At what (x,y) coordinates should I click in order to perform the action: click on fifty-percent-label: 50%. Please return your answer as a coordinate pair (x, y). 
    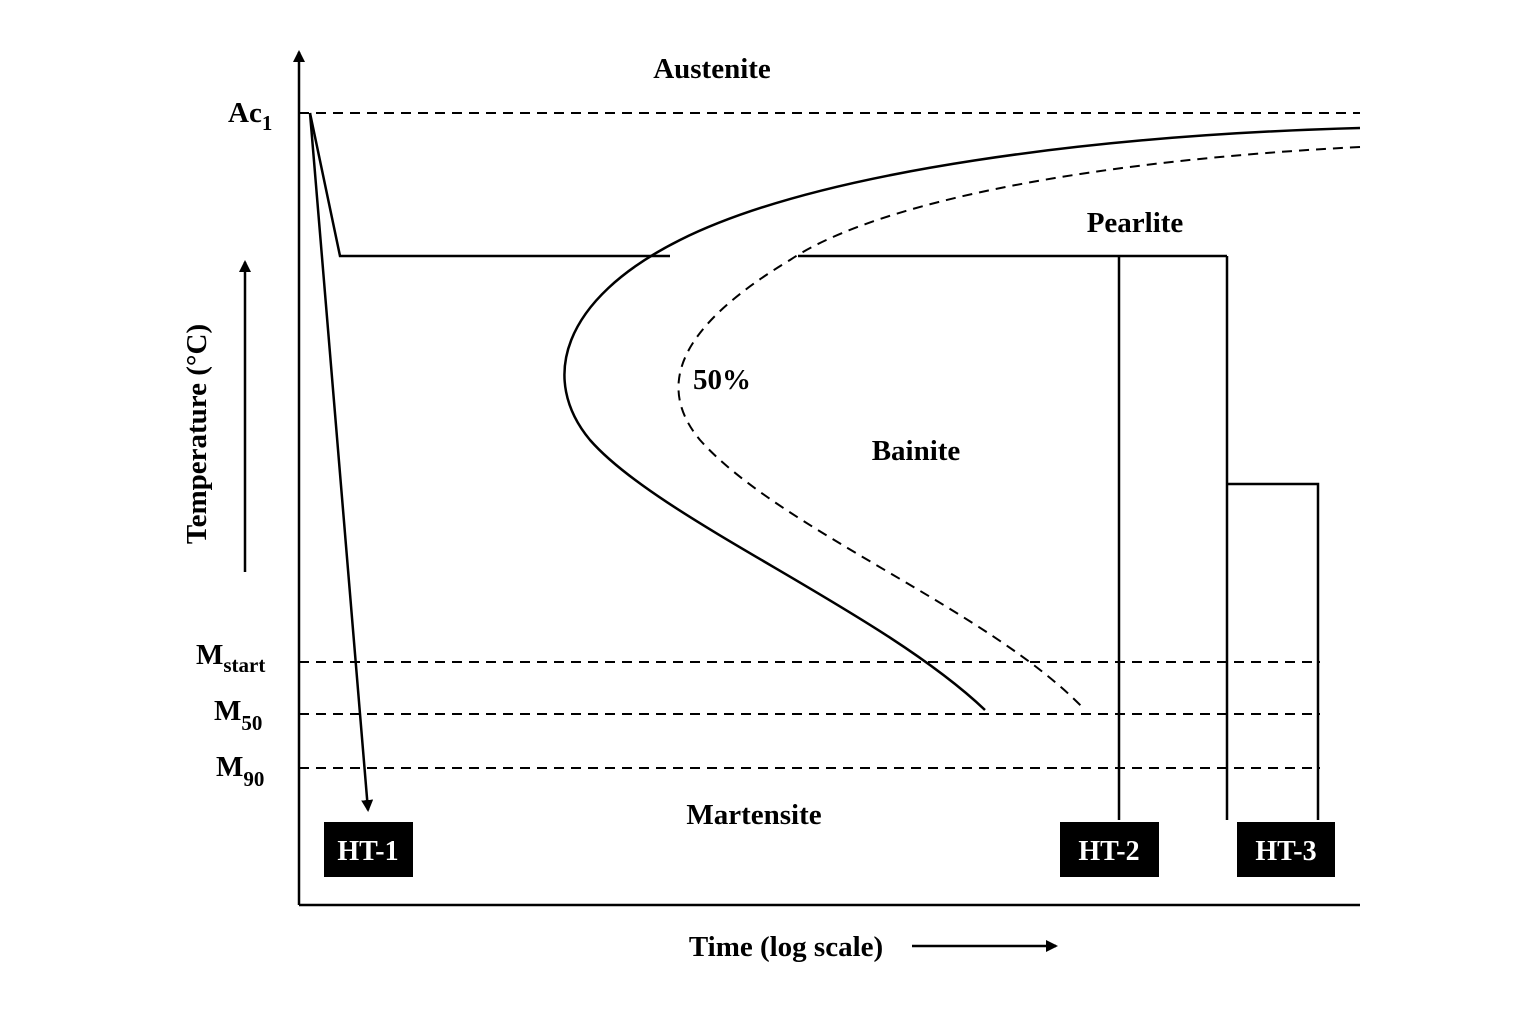
    Looking at the image, I should click on (722, 380).